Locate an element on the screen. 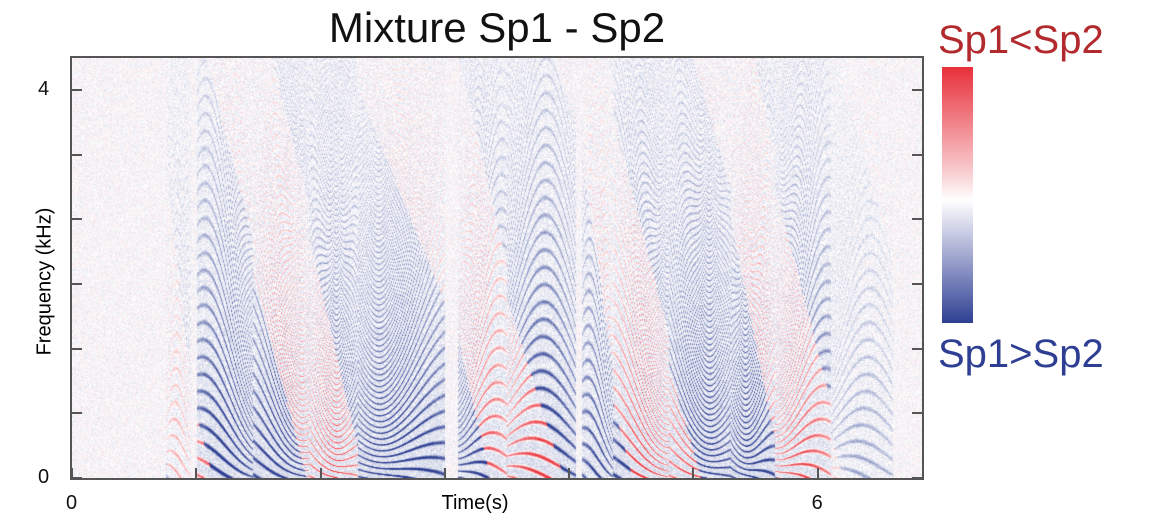 The width and height of the screenshot is (1155, 530). colorbar-bottom-label: Sp1>Sp2 is located at coordinates (1021, 354).